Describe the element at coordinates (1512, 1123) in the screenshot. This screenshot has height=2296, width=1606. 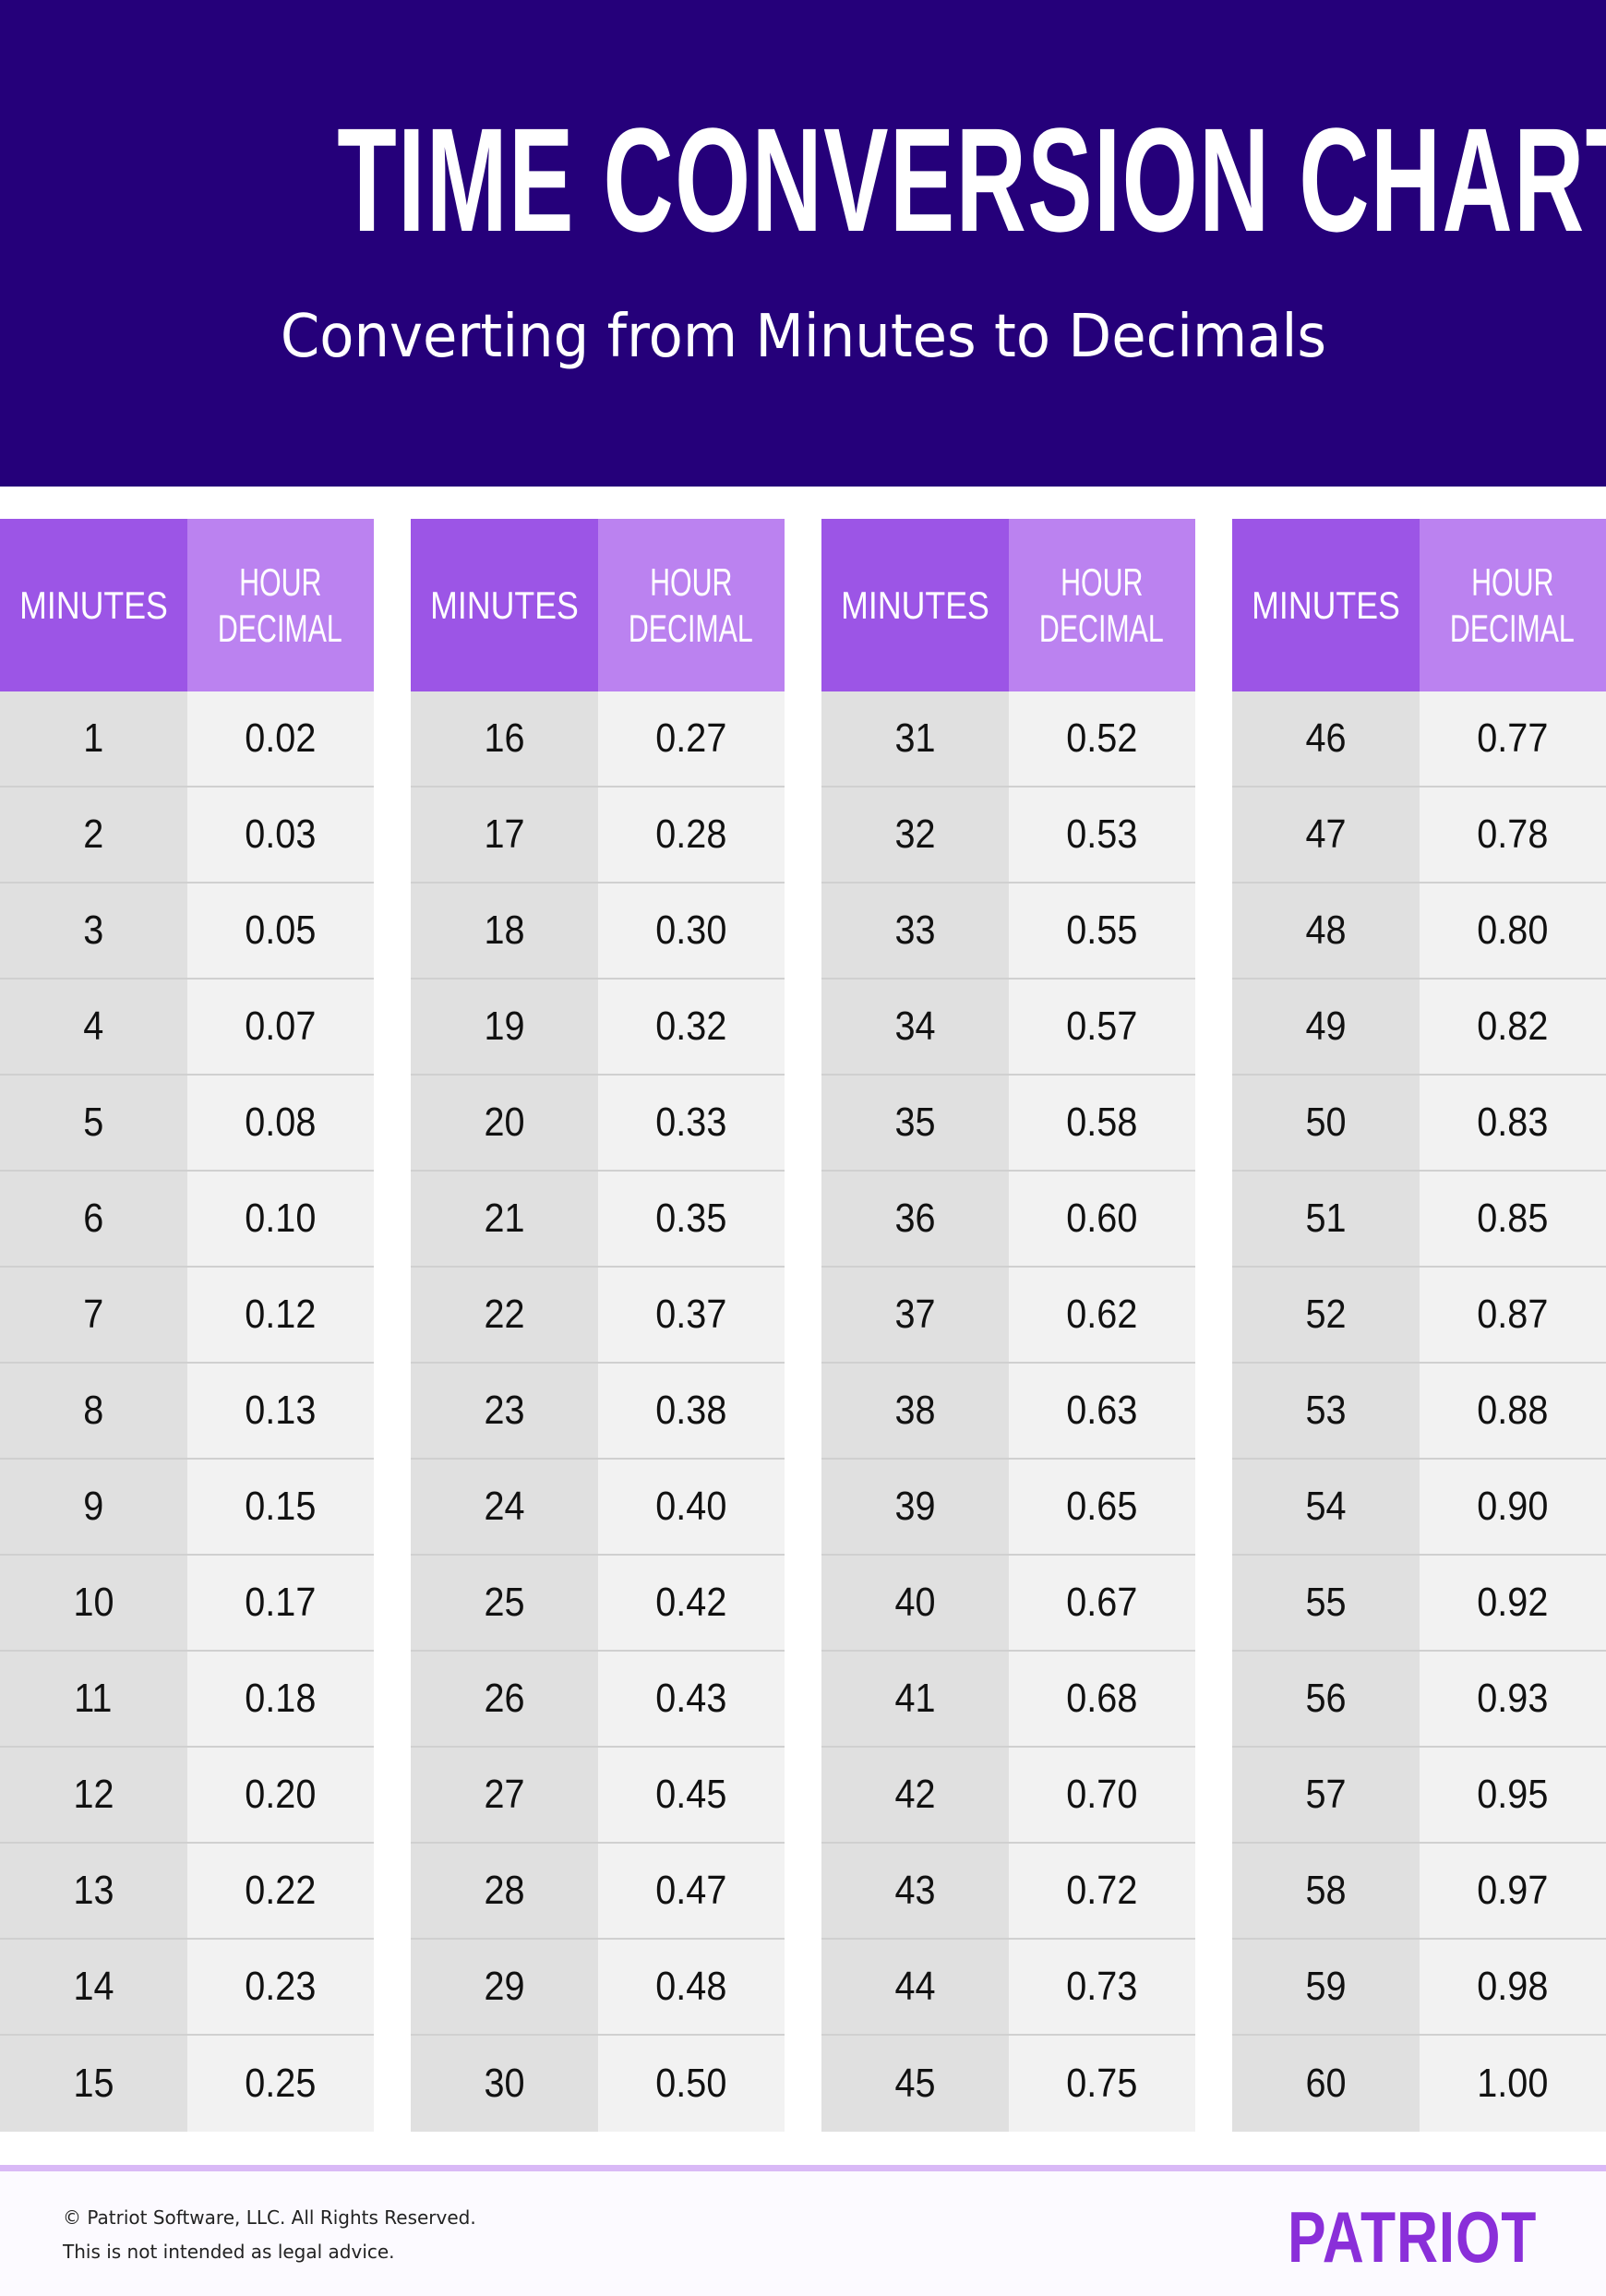
I see `decimal-cell: 0.83` at that location.